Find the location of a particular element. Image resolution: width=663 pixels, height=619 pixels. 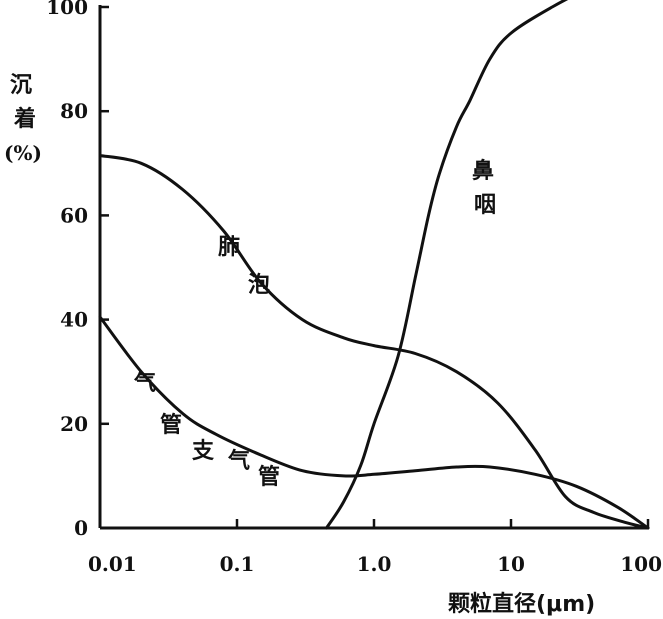

tracheobronchial-label-char-5: 管 is located at coordinates (269, 477).